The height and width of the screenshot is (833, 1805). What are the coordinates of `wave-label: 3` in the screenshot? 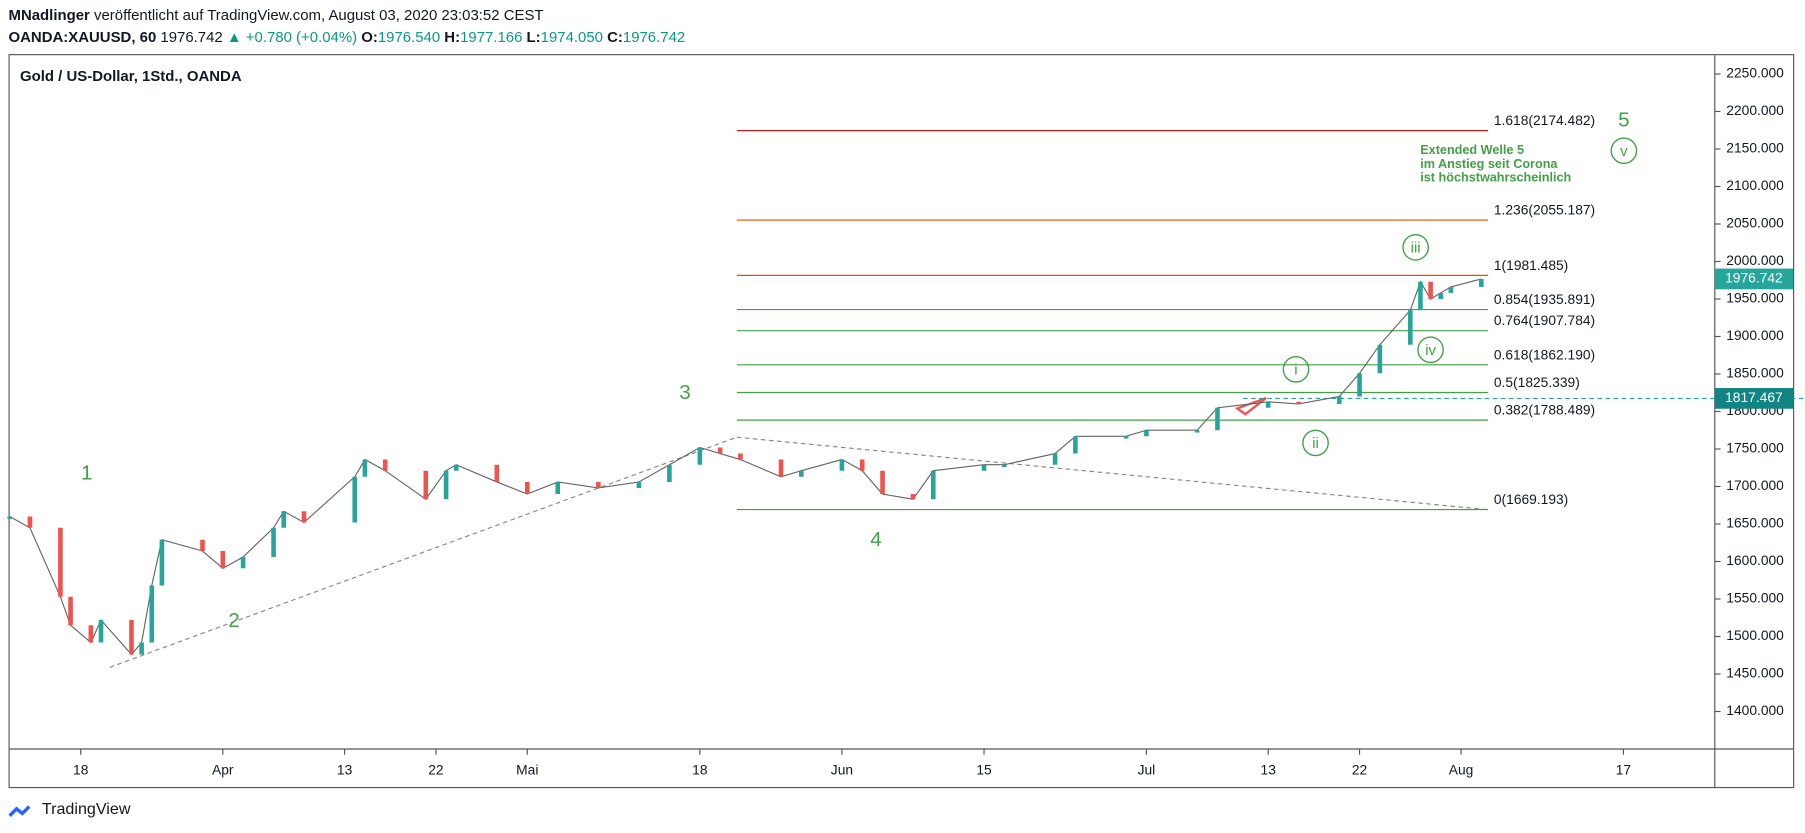 It's located at (685, 392).